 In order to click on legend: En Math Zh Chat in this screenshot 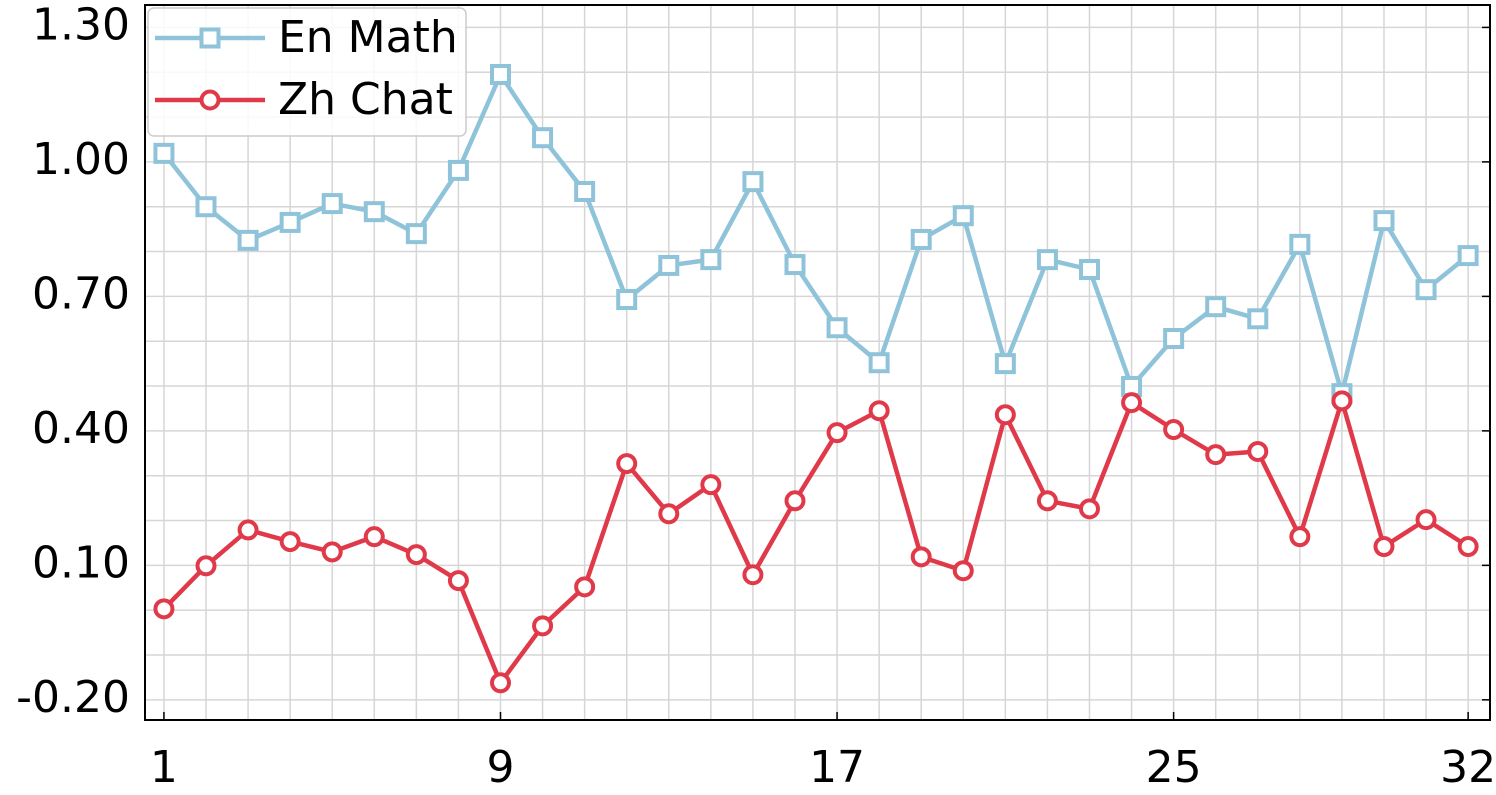, I will do `click(307, 72)`.